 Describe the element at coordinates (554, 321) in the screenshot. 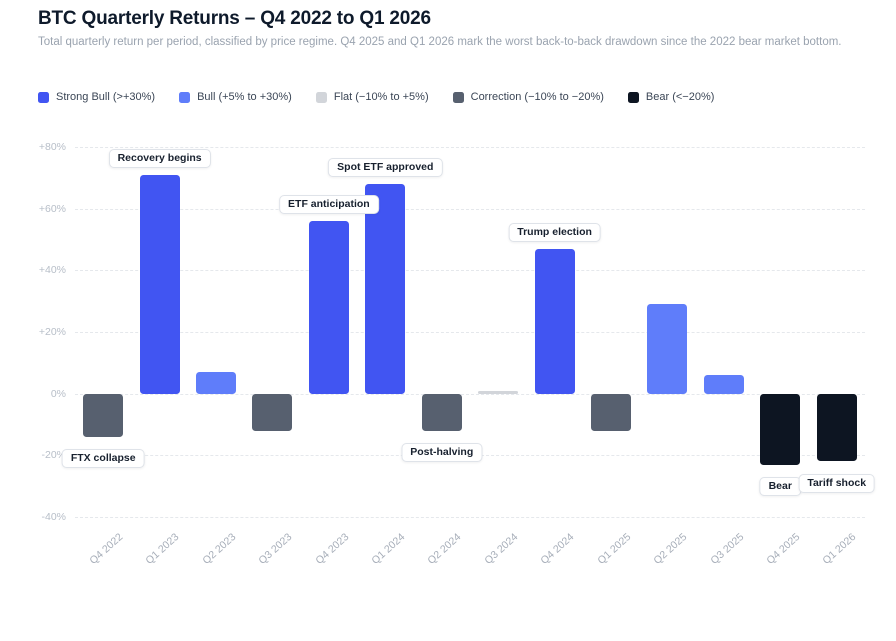

I see `chart-bar-q4-2024` at that location.